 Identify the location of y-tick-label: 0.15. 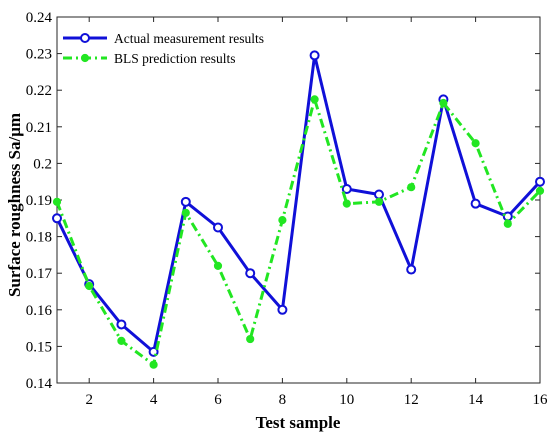
(39, 347).